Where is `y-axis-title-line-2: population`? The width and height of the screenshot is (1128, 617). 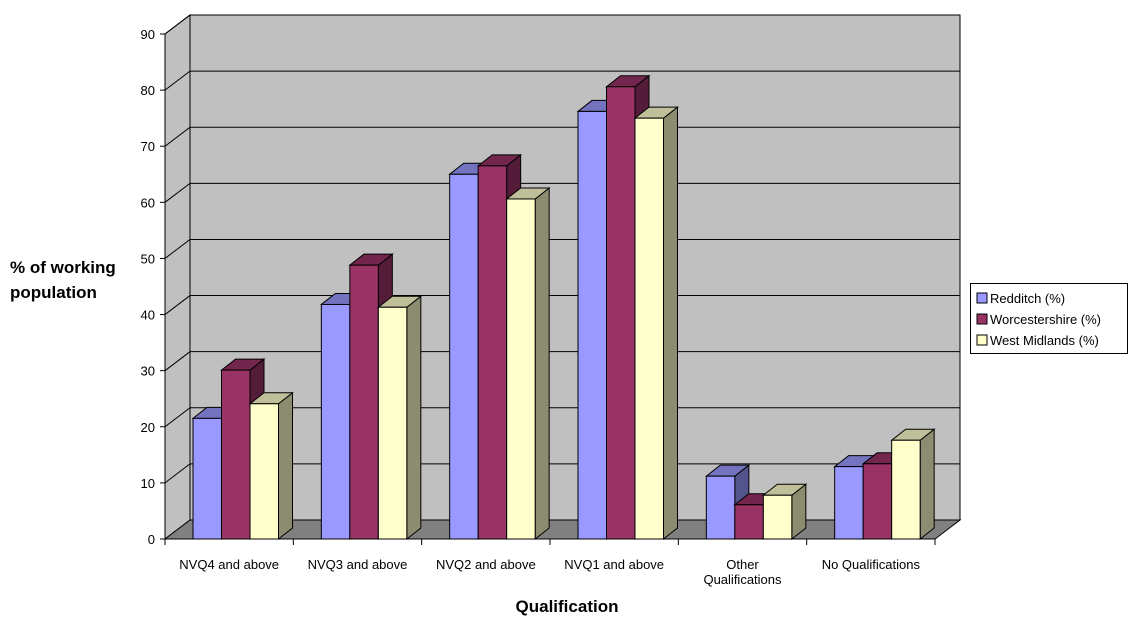 y-axis-title-line-2: population is located at coordinates (53, 292).